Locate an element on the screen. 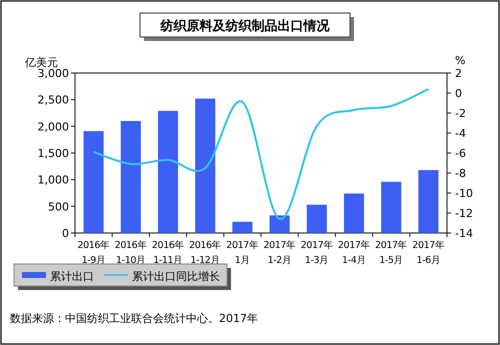  y2-tick-label: -10 is located at coordinates (464, 193).